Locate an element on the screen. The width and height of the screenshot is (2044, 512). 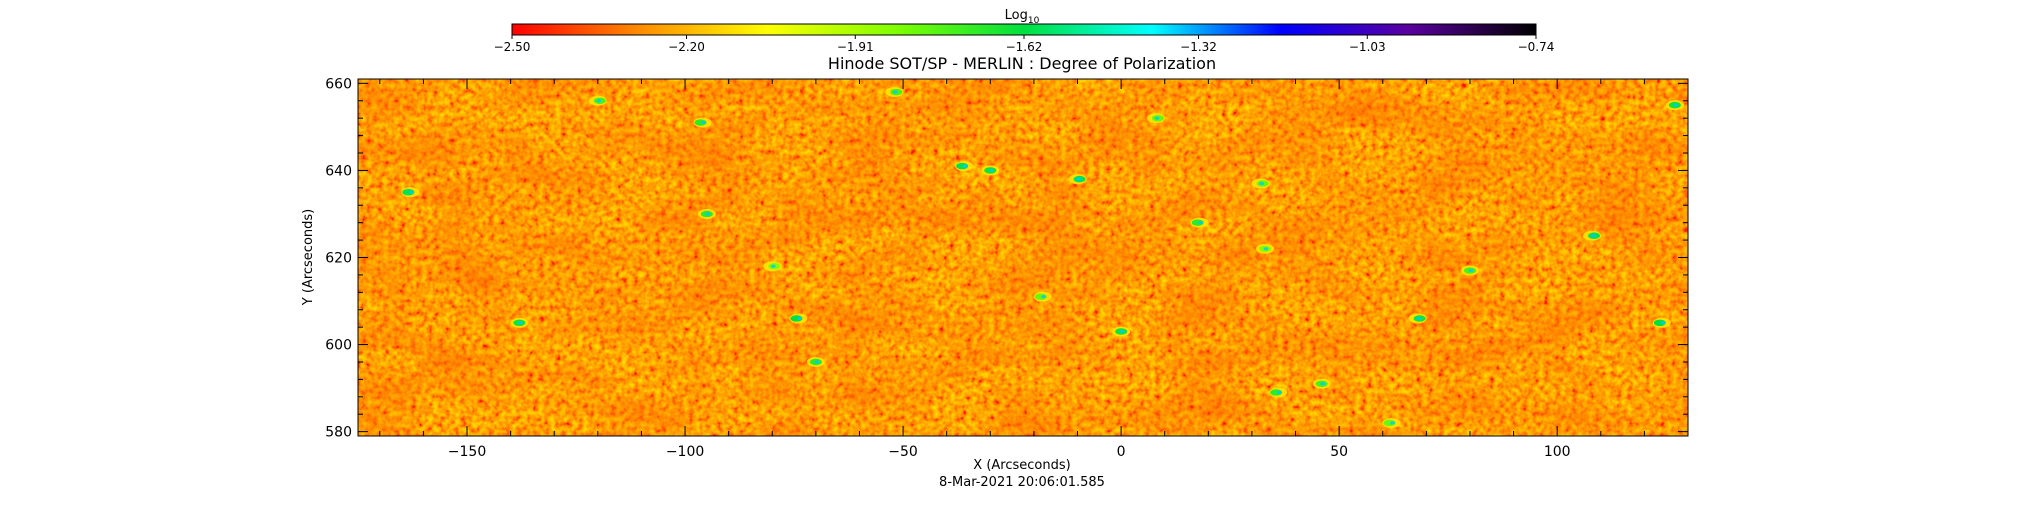
colorbar-label-subscript: 10 is located at coordinates (1034, 21).